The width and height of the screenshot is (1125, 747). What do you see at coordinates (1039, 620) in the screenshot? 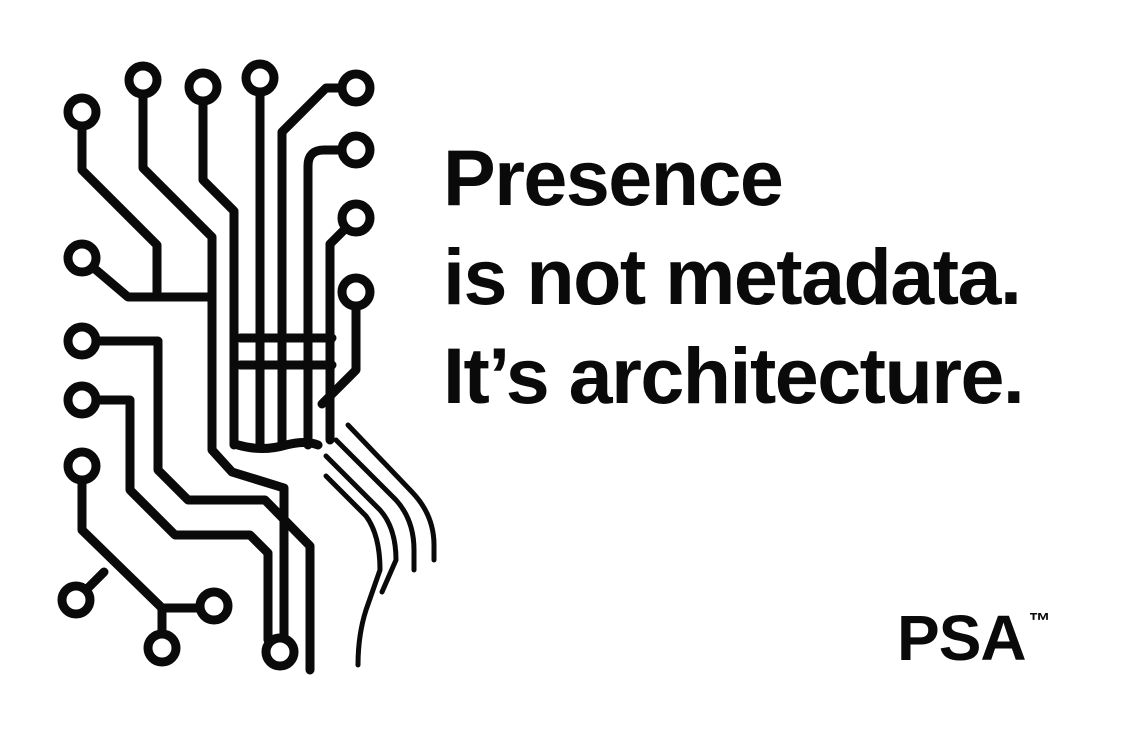
I see `trademark-symbol: ™` at bounding box center [1039, 620].